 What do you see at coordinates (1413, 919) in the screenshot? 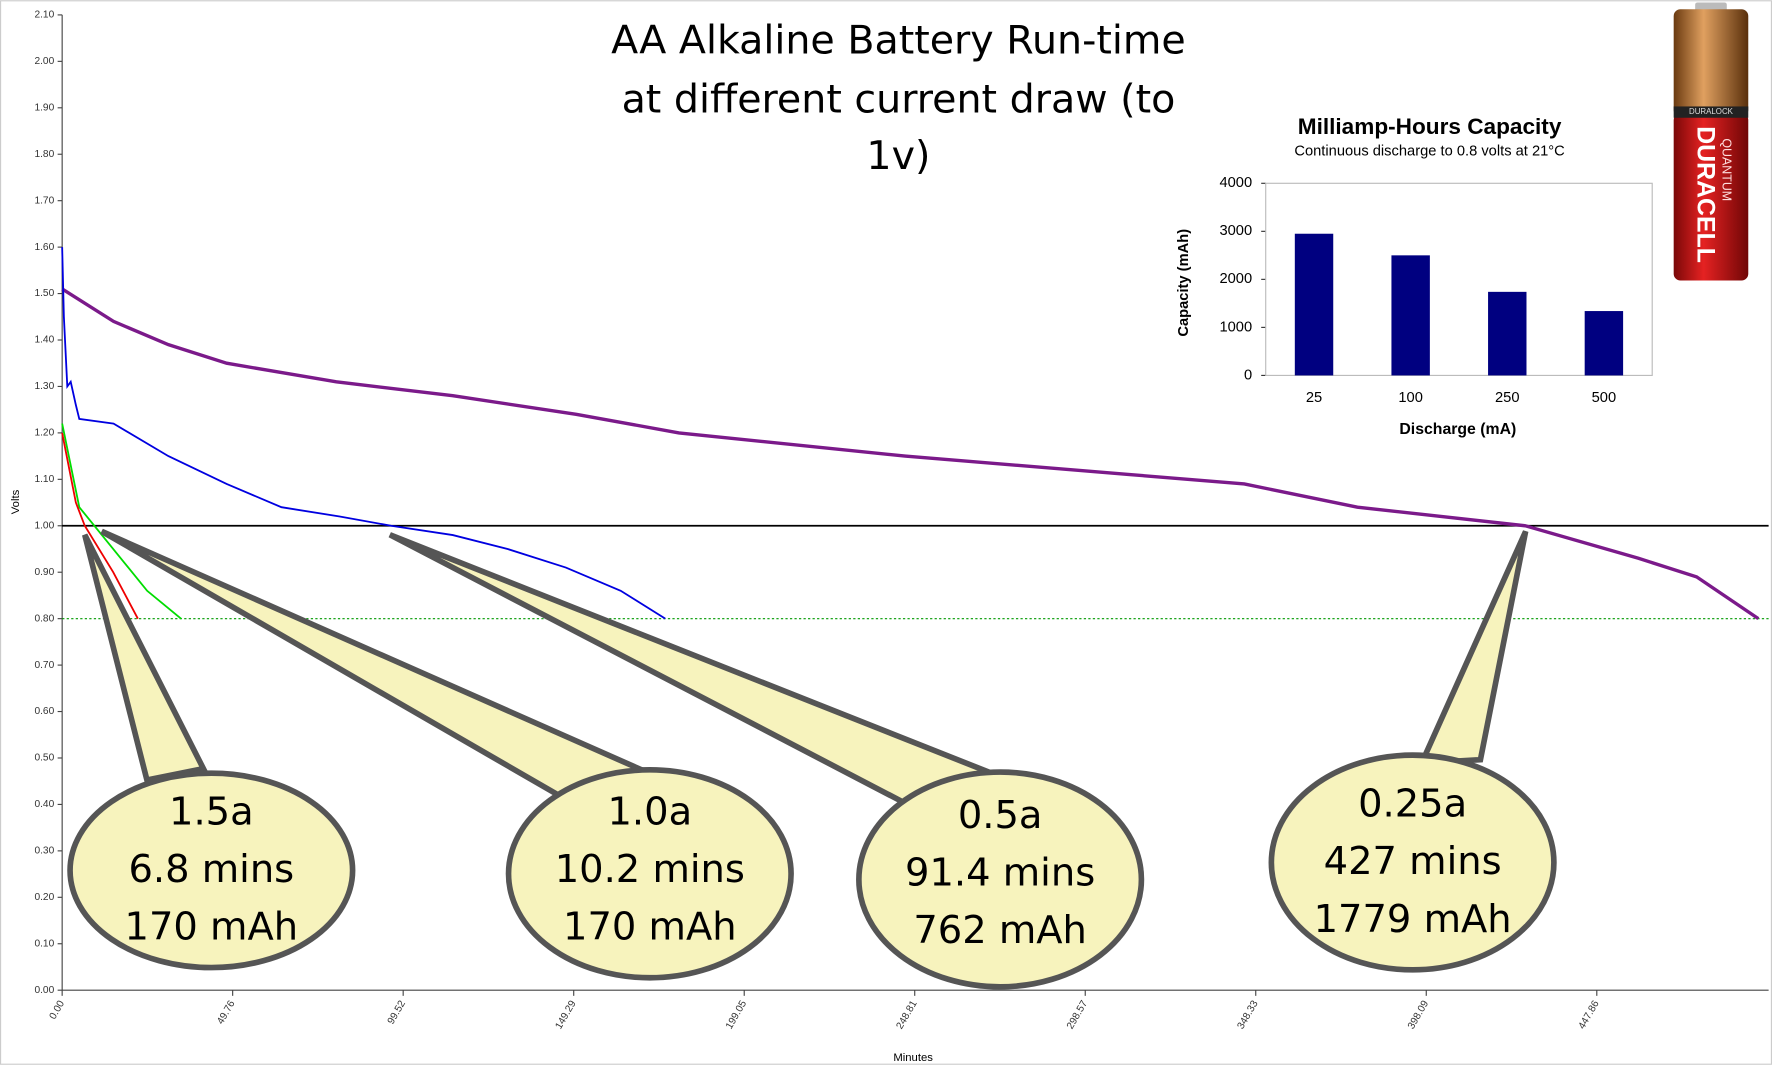
I see `callout-text: 1779 mAh` at bounding box center [1413, 919].